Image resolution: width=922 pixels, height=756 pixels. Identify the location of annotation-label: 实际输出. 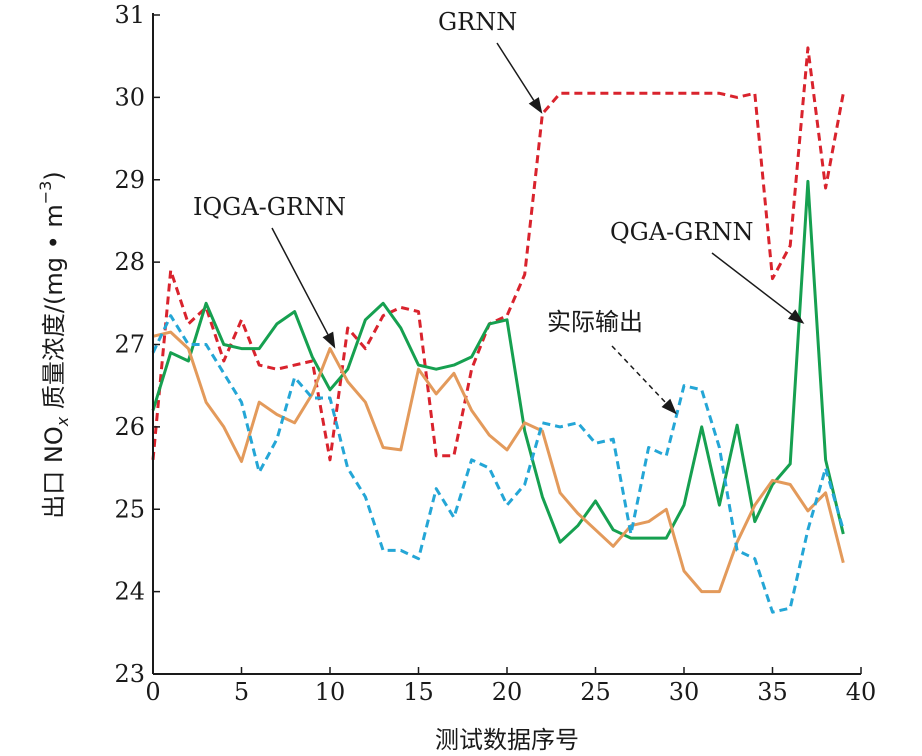
(595, 322).